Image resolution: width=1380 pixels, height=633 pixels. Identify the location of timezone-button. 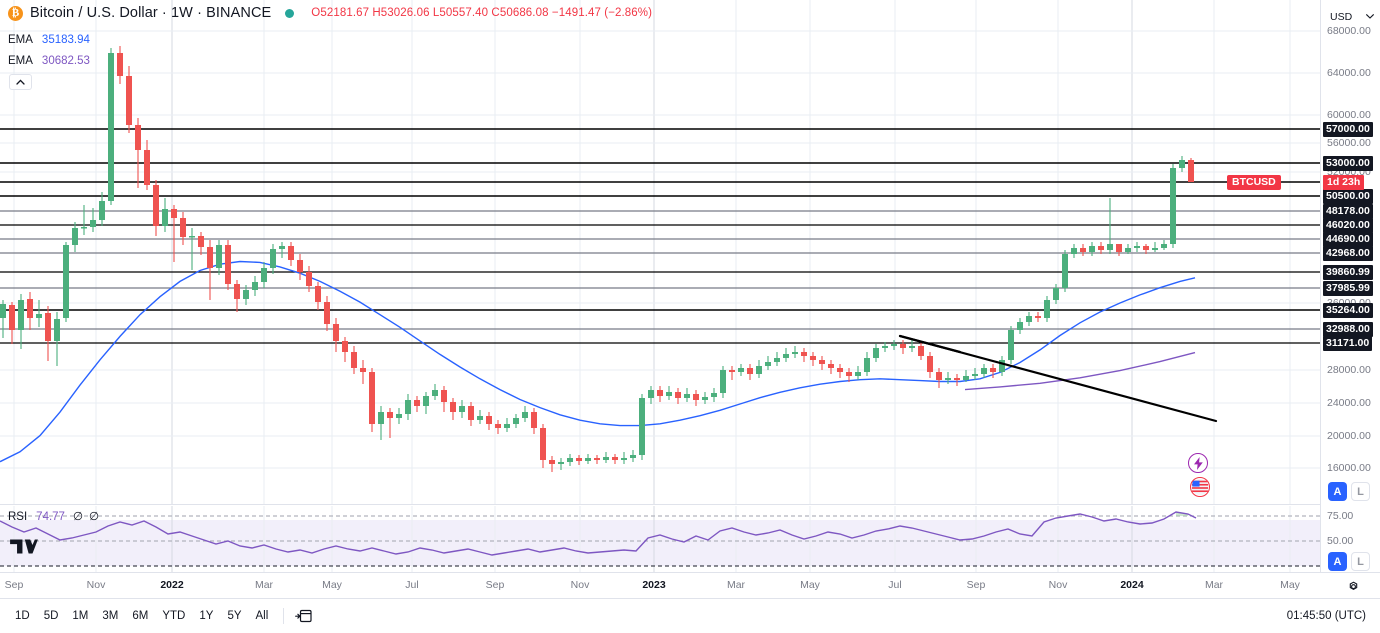
(1353, 585).